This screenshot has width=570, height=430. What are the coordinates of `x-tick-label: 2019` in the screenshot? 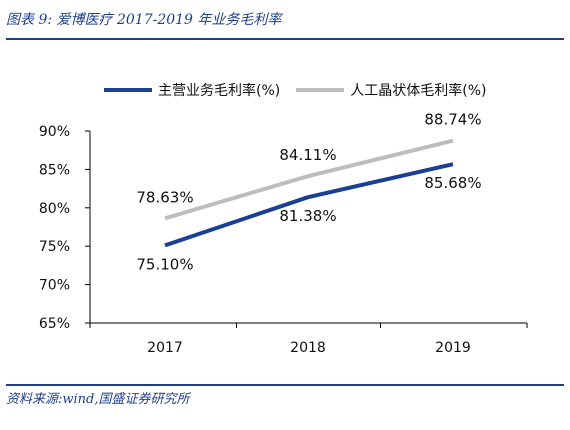 It's located at (453, 348).